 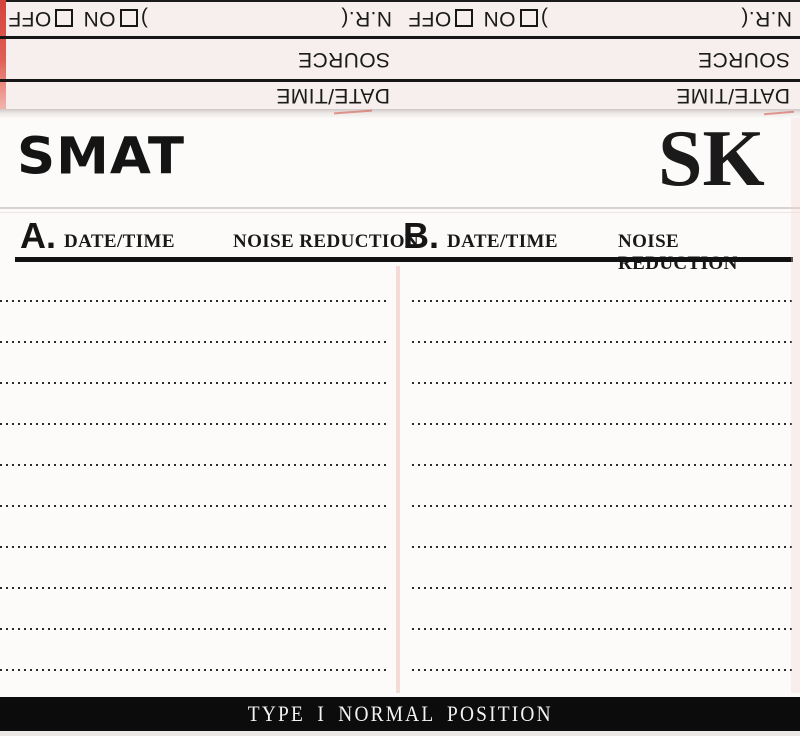 What do you see at coordinates (502, 241) in the screenshot?
I see `side-b-datetime-heading: DATE/TIME` at bounding box center [502, 241].